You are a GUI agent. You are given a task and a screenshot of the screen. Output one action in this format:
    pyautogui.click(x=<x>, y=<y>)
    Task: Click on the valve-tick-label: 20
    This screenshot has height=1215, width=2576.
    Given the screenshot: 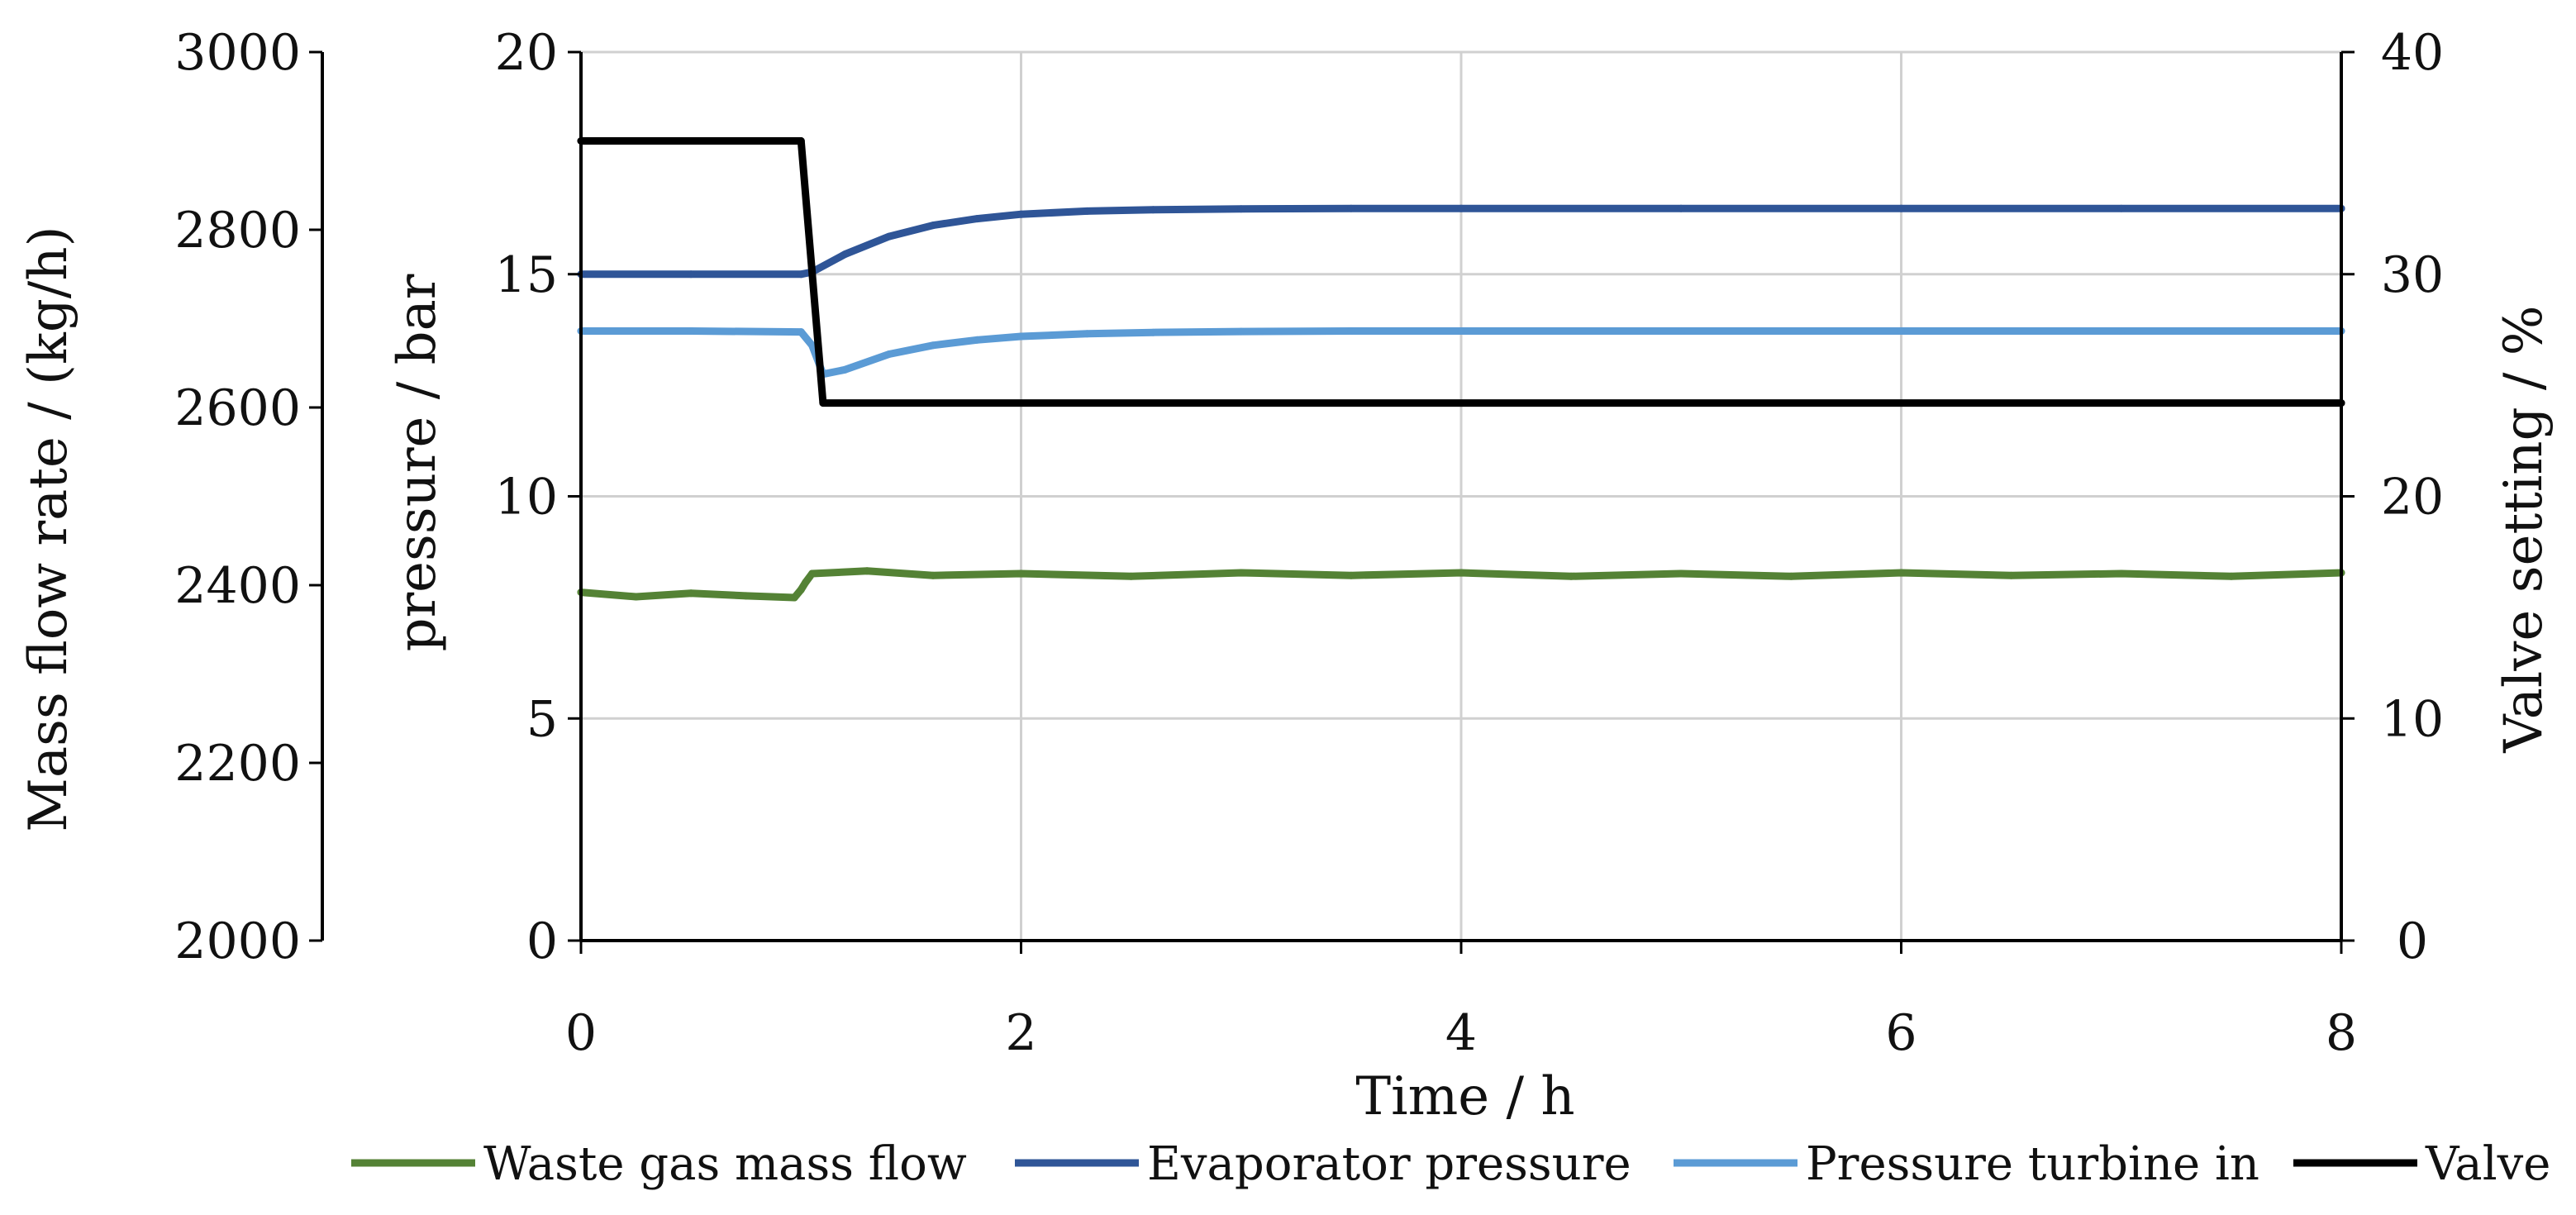 What is the action you would take?
    pyautogui.click(x=2413, y=498)
    